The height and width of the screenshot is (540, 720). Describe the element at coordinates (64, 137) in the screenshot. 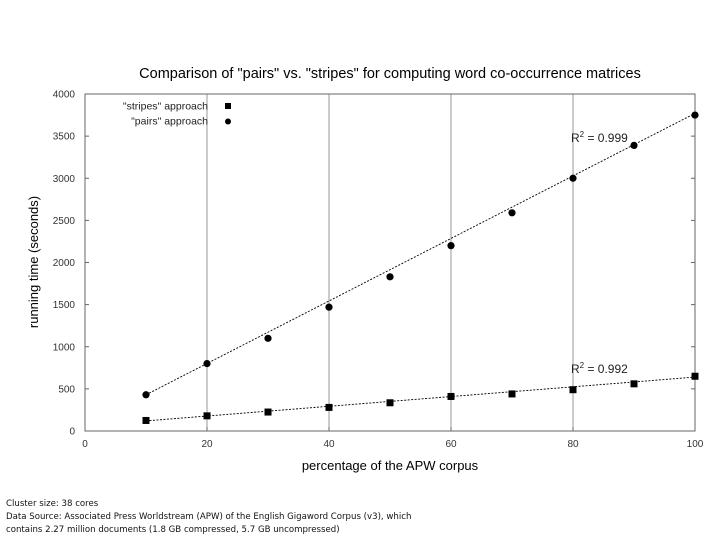

I see `y-tick-label: 3500` at that location.